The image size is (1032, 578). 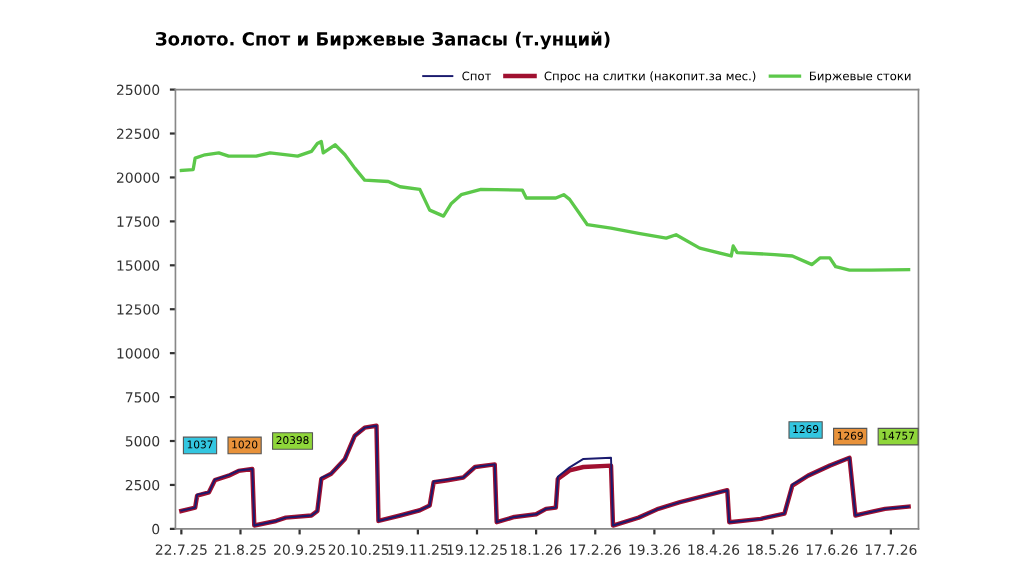 I want to click on chart-title: Золото. Спот и Биржевые Запасы (т.унций), so click(x=382, y=40).